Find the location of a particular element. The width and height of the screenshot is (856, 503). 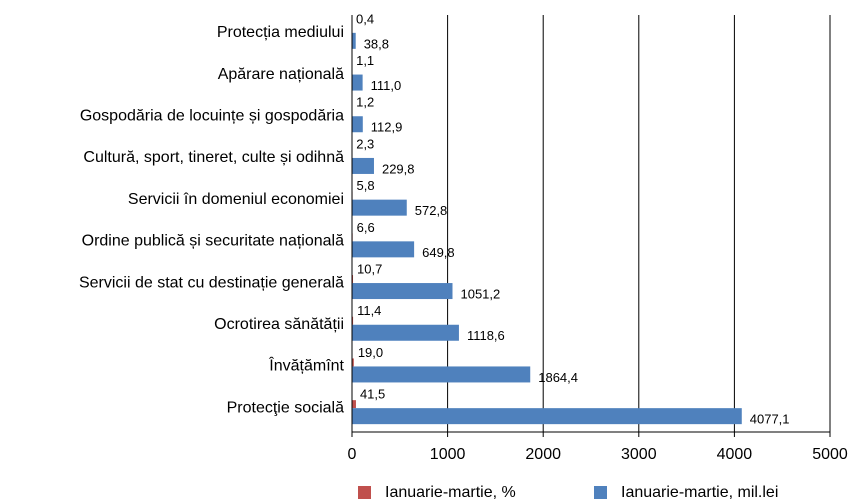

x-tick-label: 2000 is located at coordinates (543, 454).